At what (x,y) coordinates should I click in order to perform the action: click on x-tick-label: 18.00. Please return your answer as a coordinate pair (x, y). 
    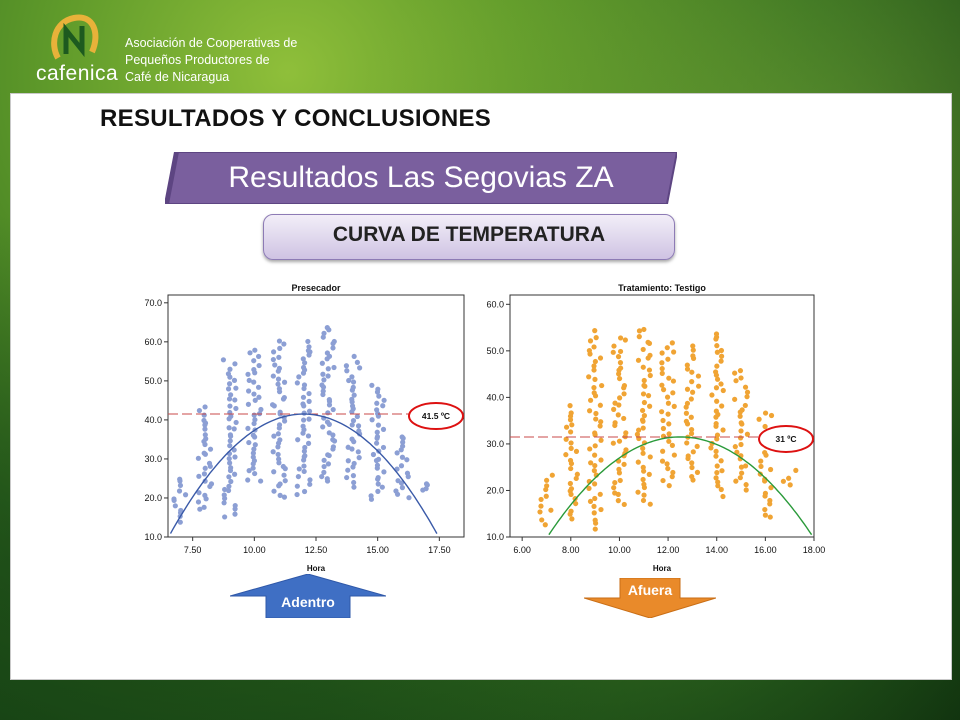
    Looking at the image, I should click on (814, 550).